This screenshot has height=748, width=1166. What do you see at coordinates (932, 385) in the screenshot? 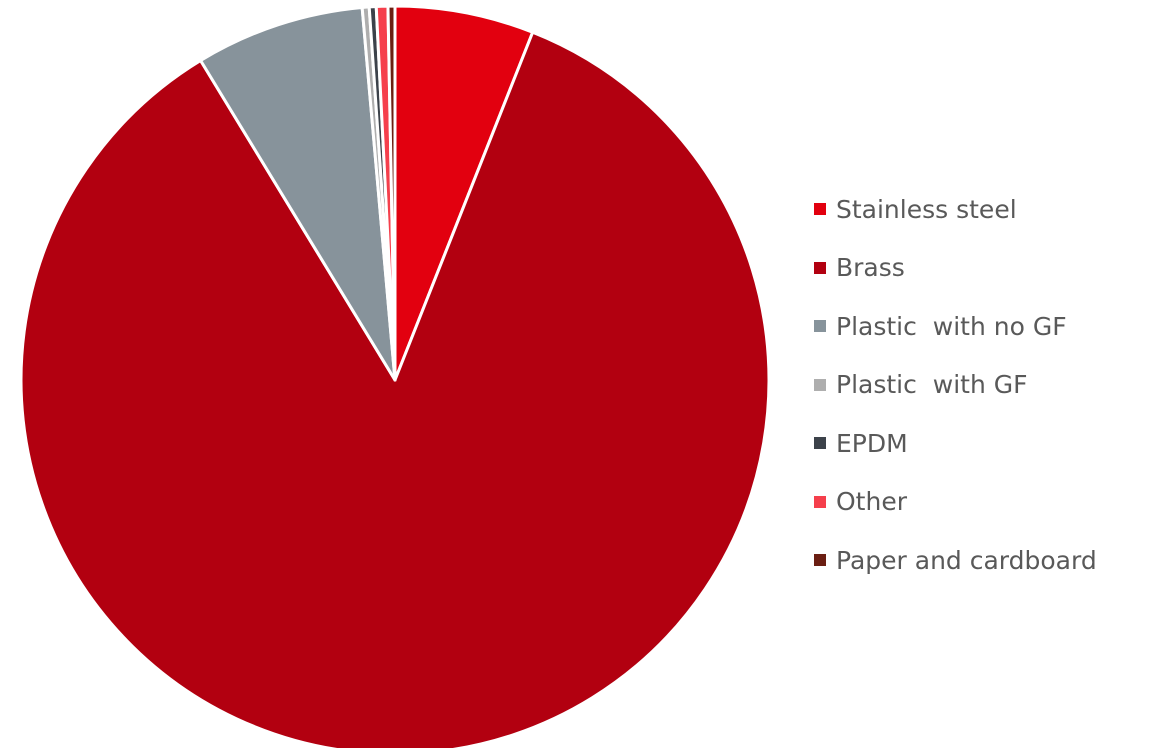
I see `legend-label-plastic-gf: Plastic with GF` at bounding box center [932, 385].